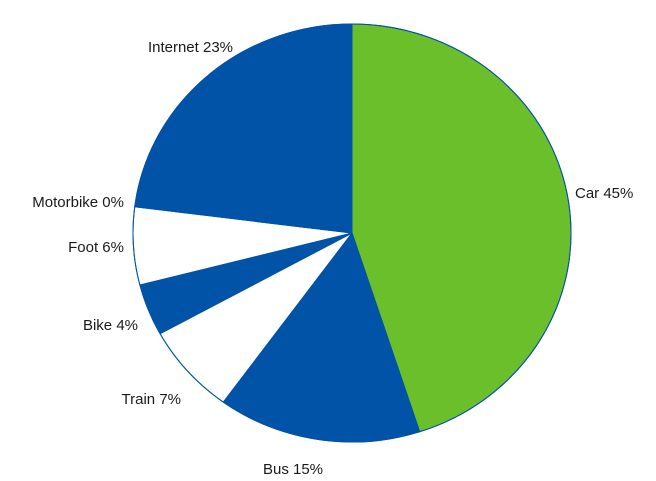  I want to click on pie-label-internet: Internet 23%, so click(190, 47).